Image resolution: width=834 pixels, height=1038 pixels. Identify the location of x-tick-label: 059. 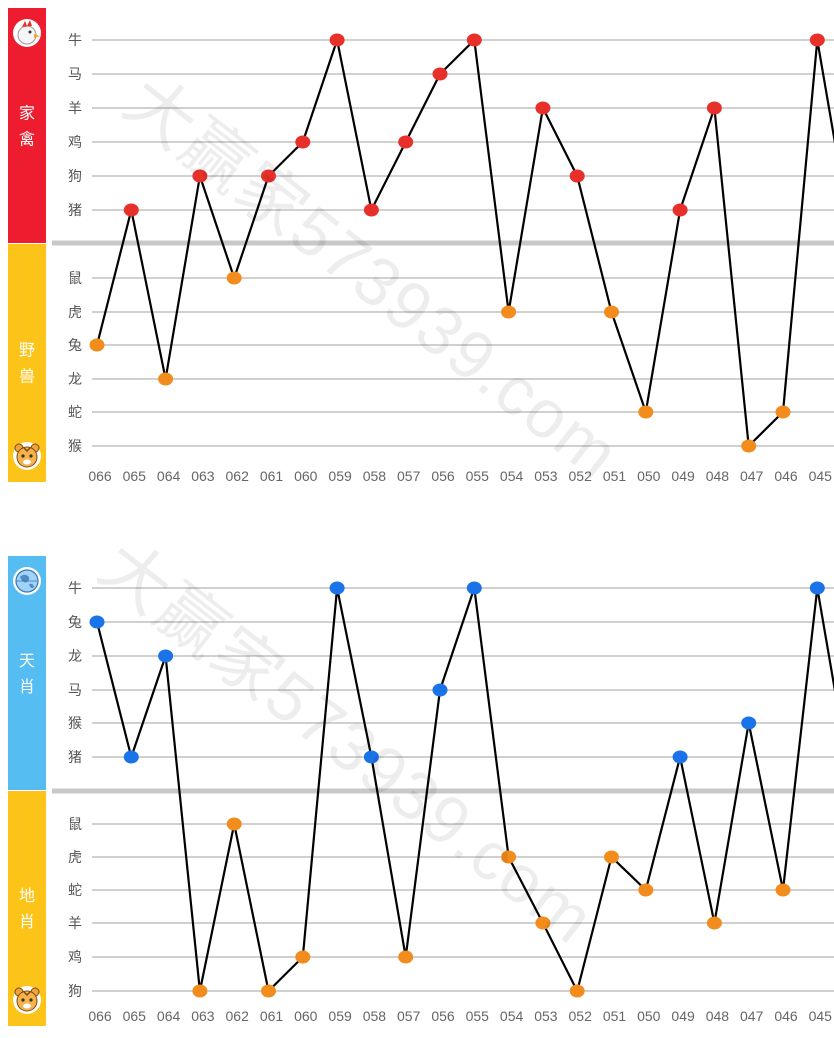
(340, 476).